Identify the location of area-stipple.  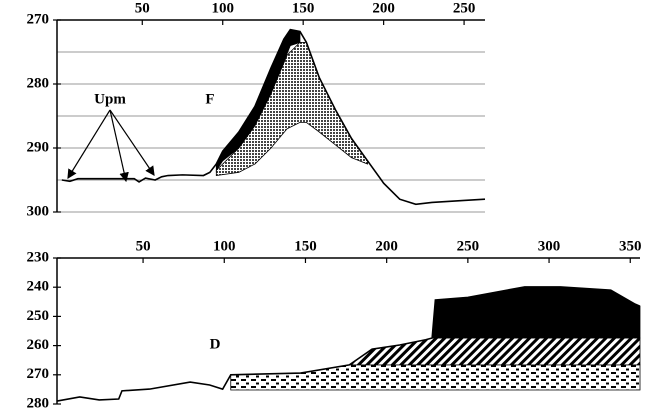
(291, 109).